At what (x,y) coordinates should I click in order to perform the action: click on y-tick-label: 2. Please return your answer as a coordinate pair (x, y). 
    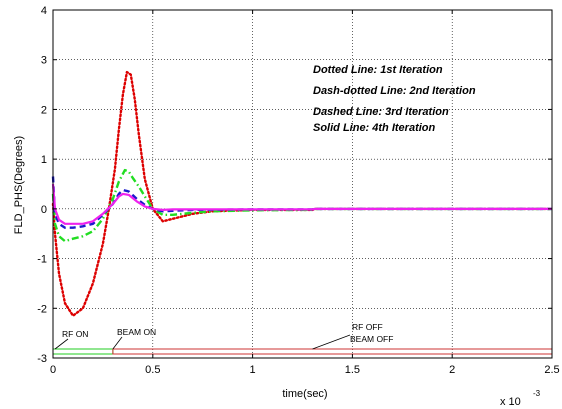
    Looking at the image, I should click on (44, 110).